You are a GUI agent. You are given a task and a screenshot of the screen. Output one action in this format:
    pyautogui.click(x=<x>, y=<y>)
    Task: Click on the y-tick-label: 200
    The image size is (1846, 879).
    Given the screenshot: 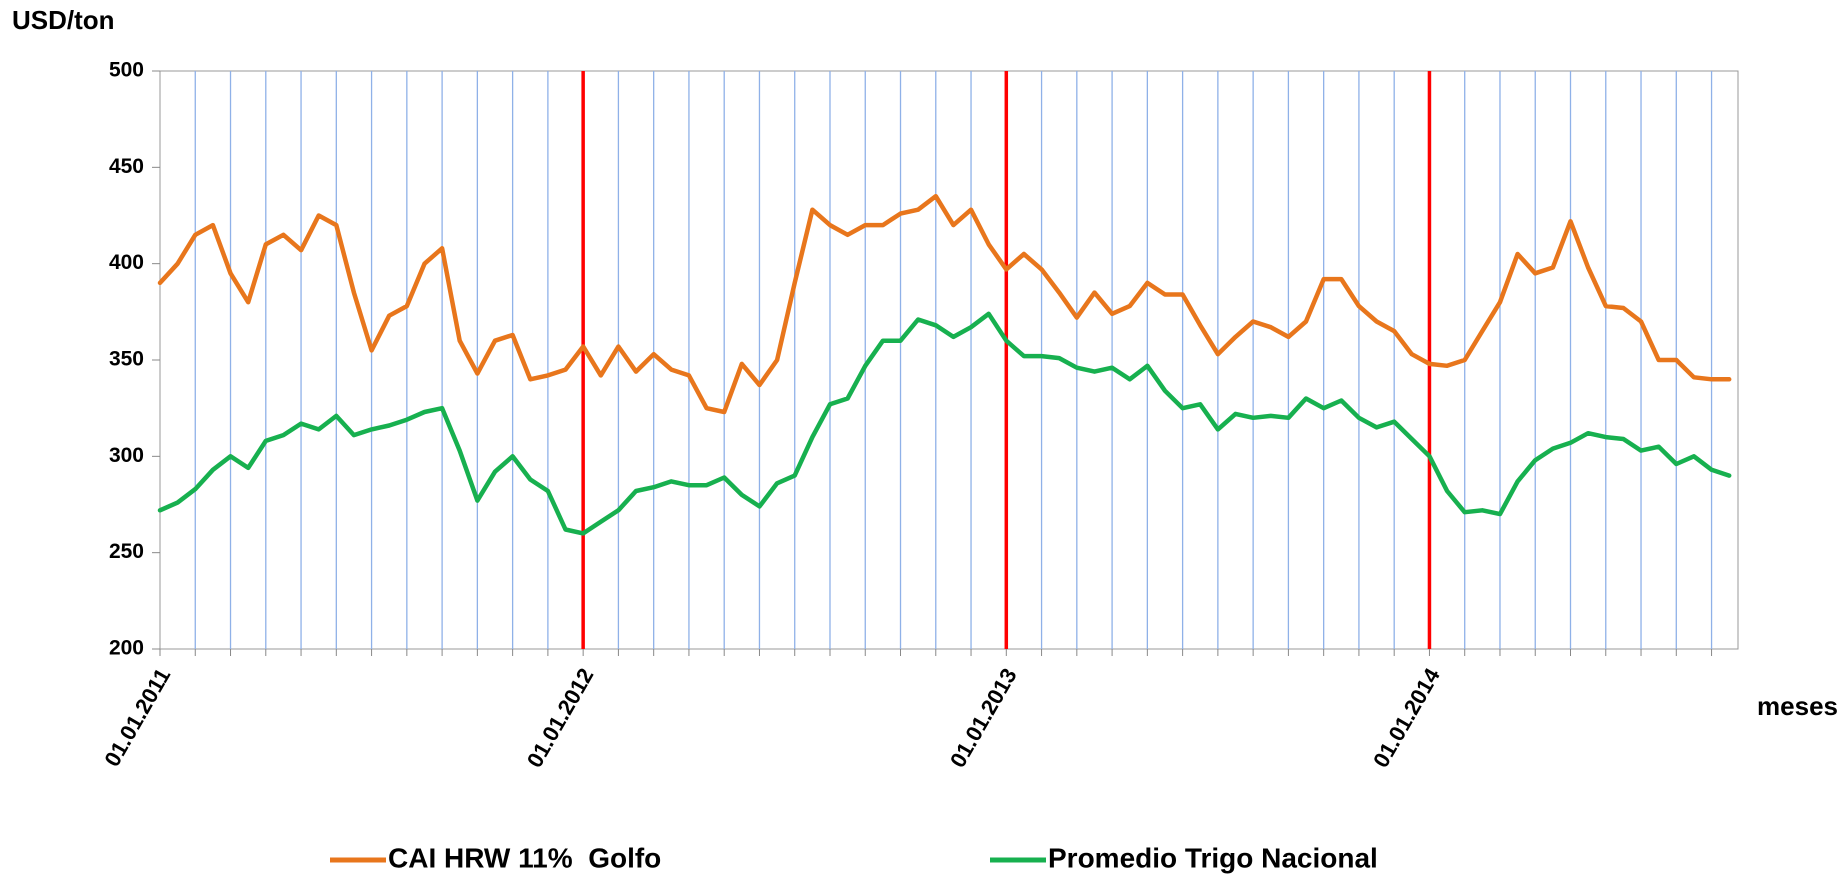 What is the action you would take?
    pyautogui.click(x=126, y=648)
    